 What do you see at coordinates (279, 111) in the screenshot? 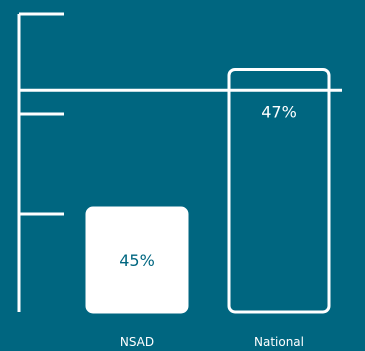
I see `data-label-national: 47%` at bounding box center [279, 111].